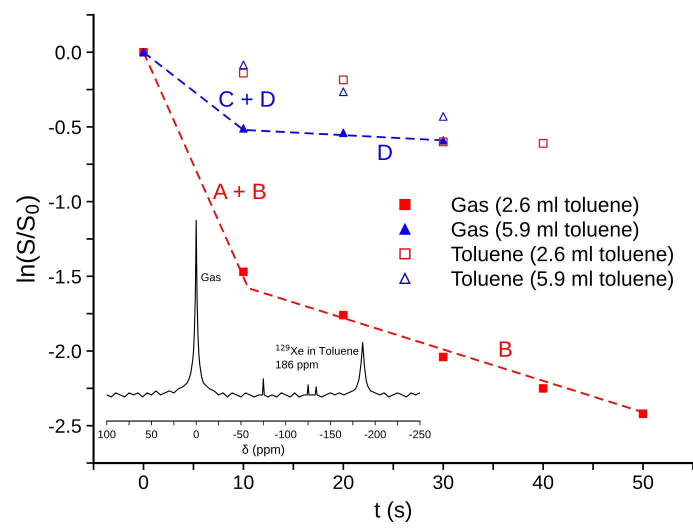 This screenshot has width=693, height=531. What do you see at coordinates (385, 152) in the screenshot?
I see `annotation: D` at bounding box center [385, 152].